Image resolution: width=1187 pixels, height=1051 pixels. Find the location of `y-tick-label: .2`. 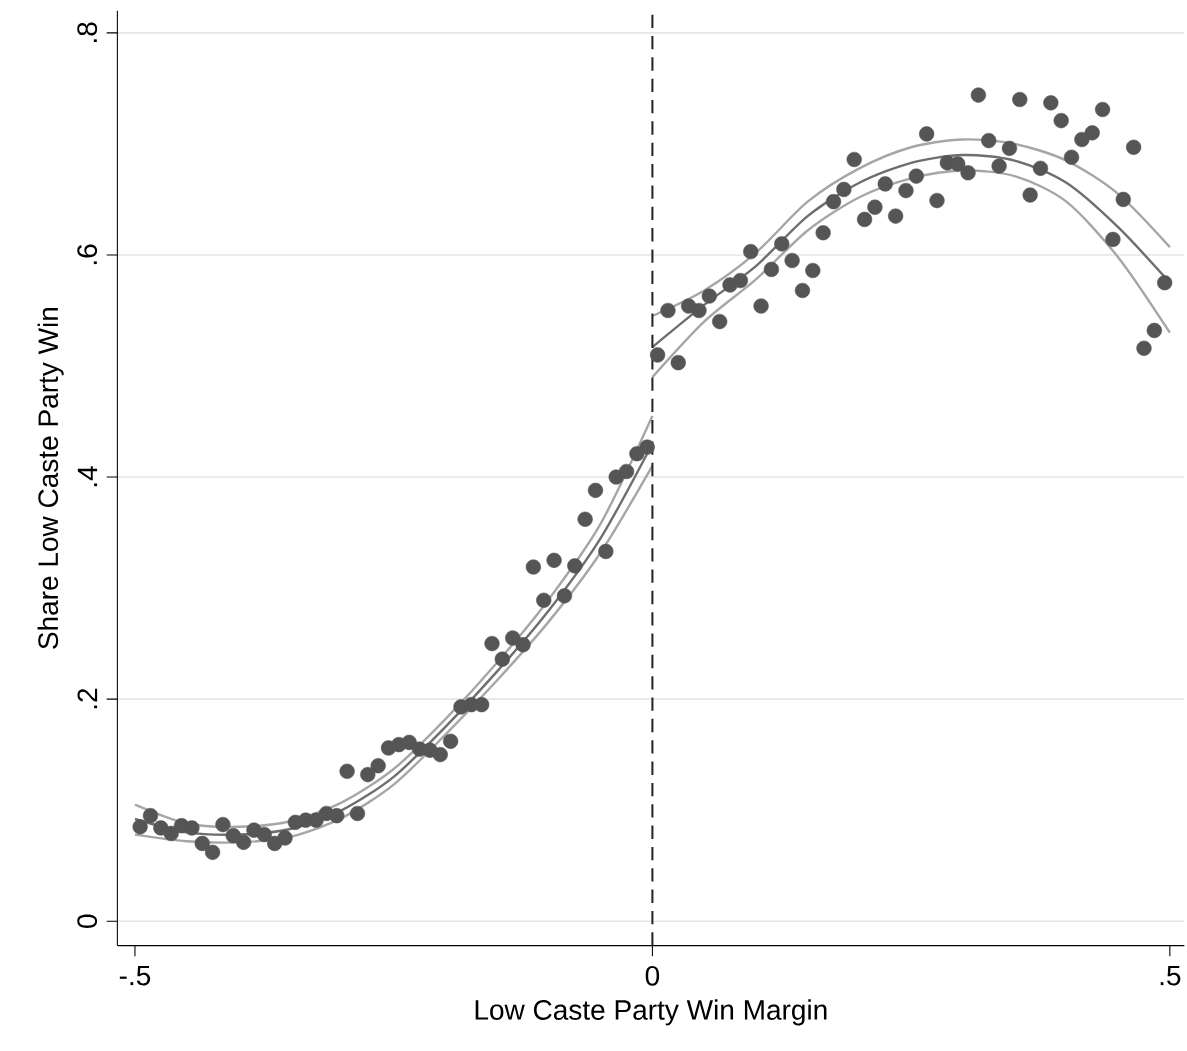

y-tick-label: .2 is located at coordinates (87, 698).